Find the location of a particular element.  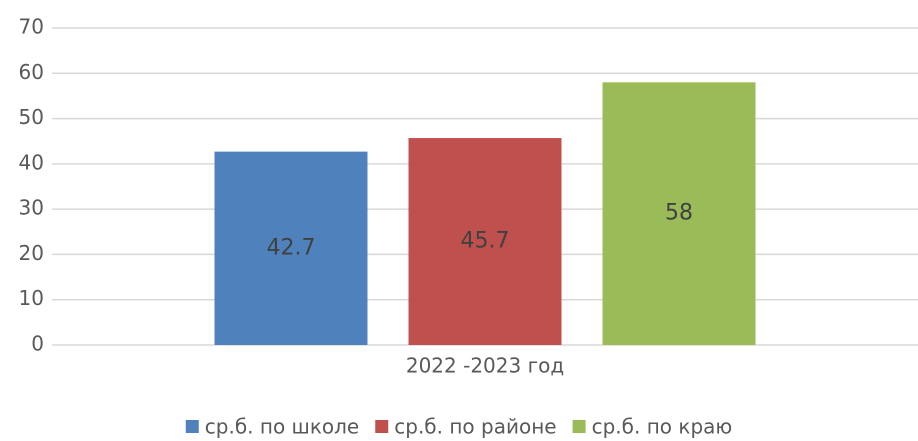

data-label: 42.7 is located at coordinates (291, 247).